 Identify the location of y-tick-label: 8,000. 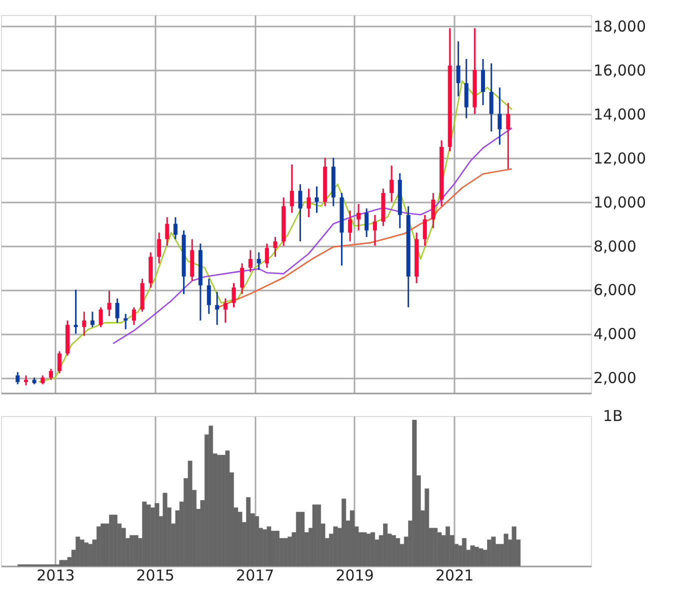
(615, 246).